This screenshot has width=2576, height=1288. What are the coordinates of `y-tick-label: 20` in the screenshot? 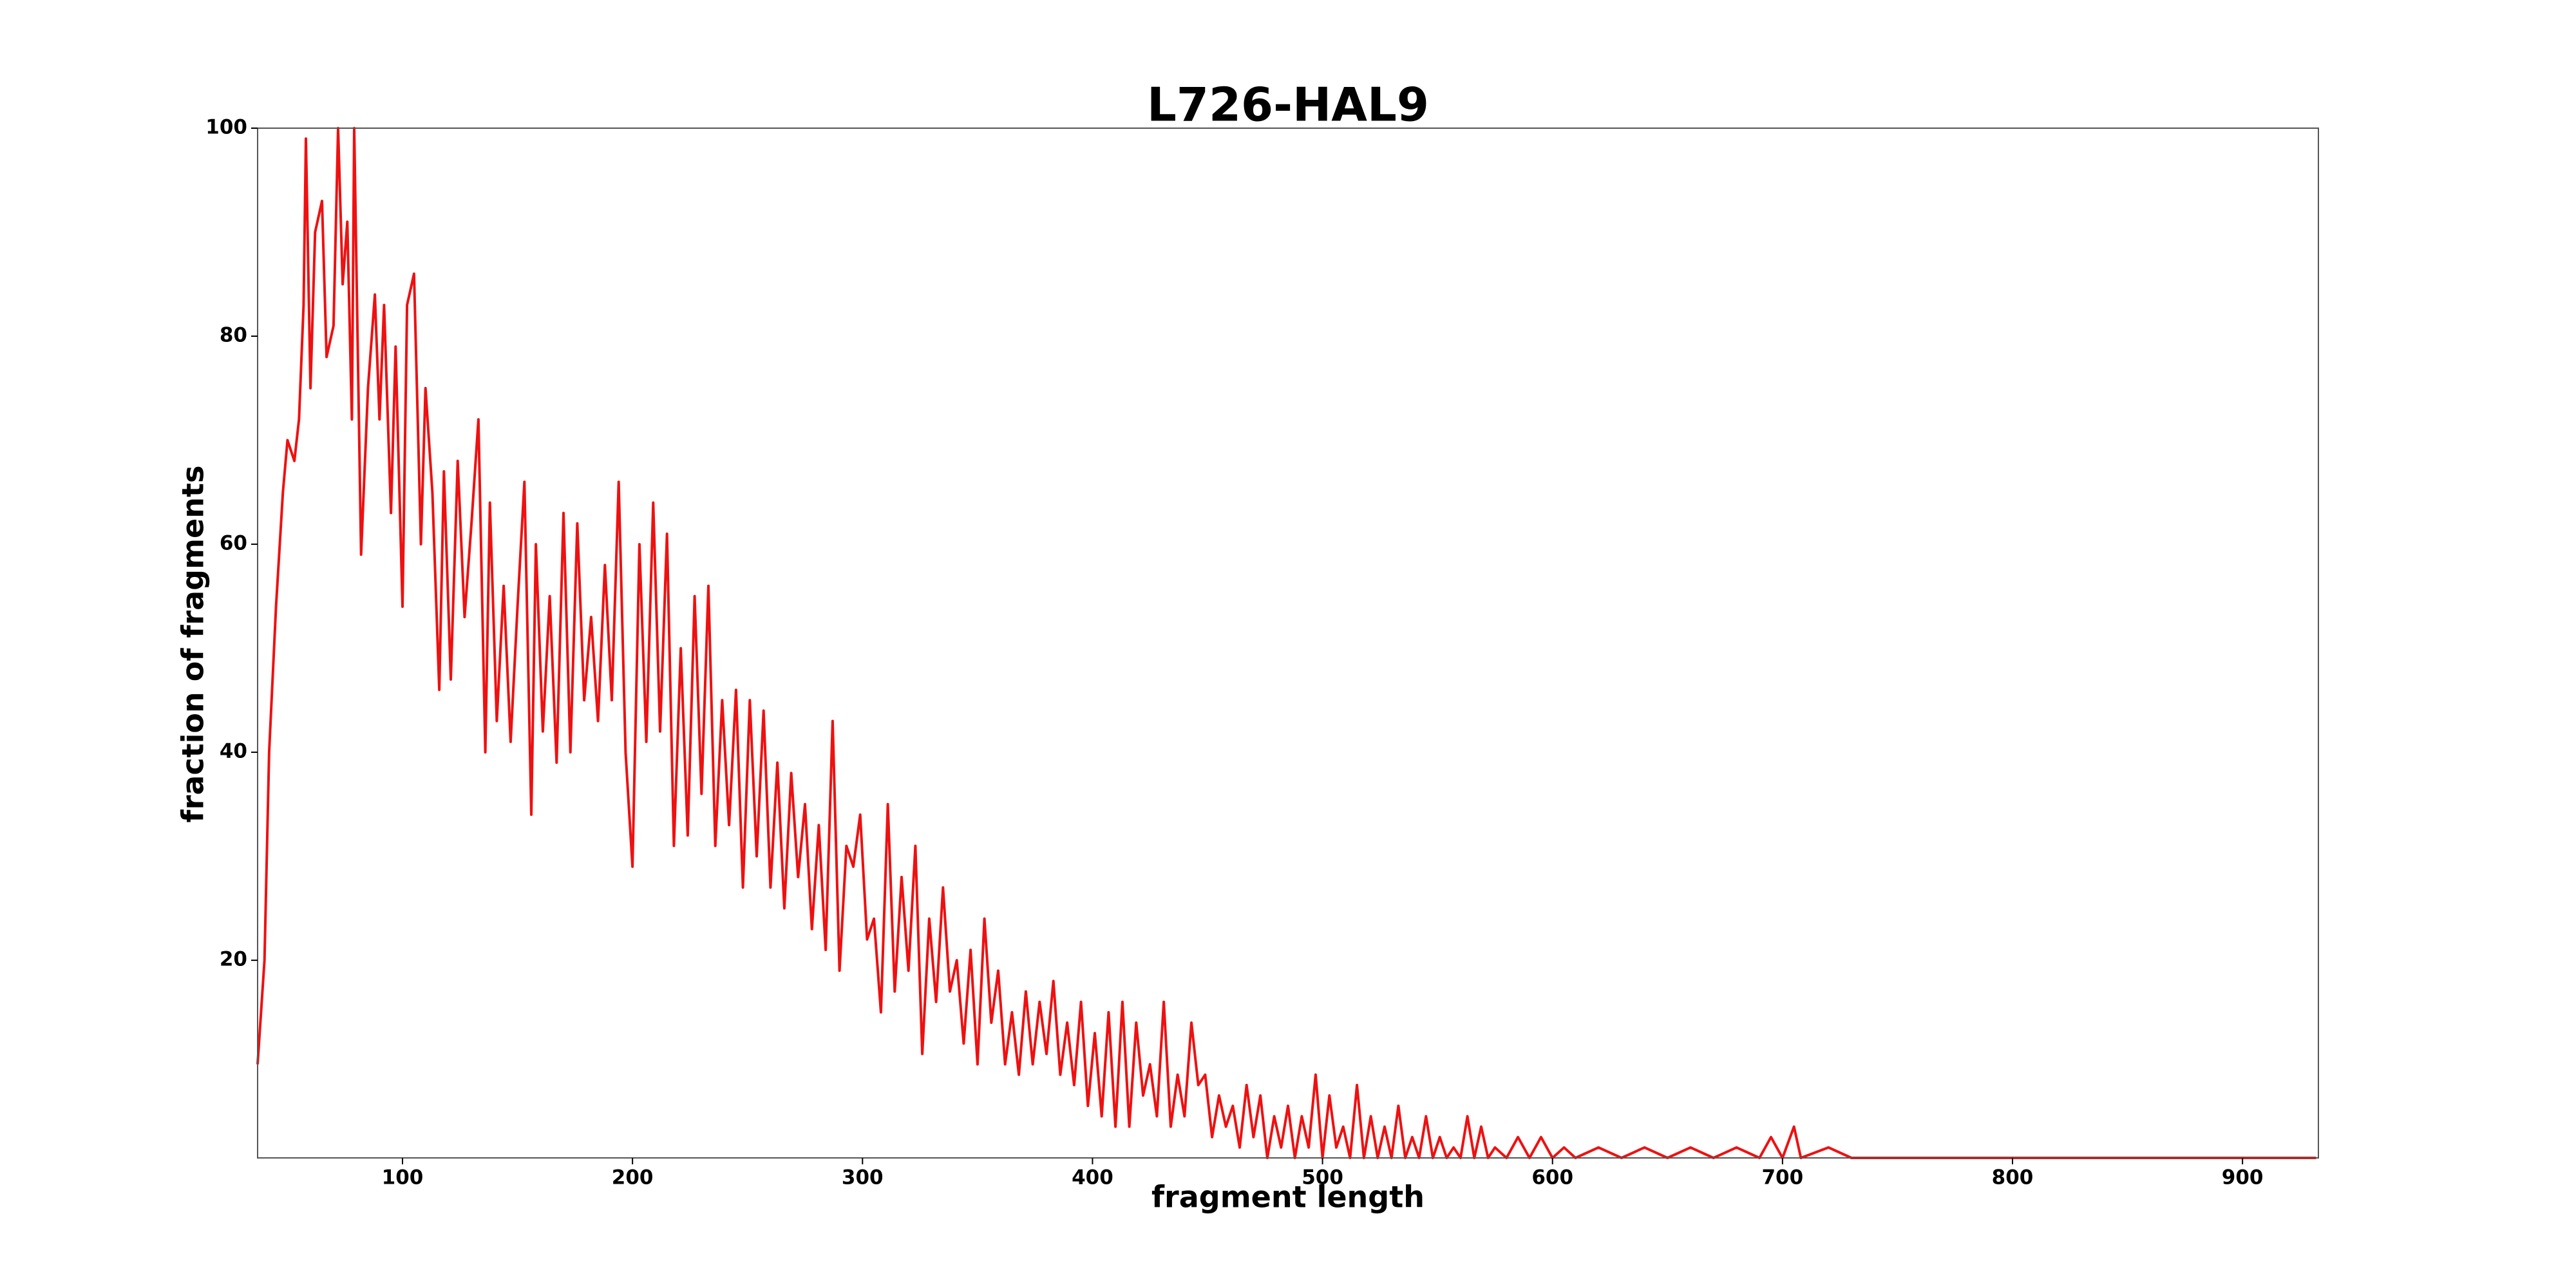 It's located at (233, 959).